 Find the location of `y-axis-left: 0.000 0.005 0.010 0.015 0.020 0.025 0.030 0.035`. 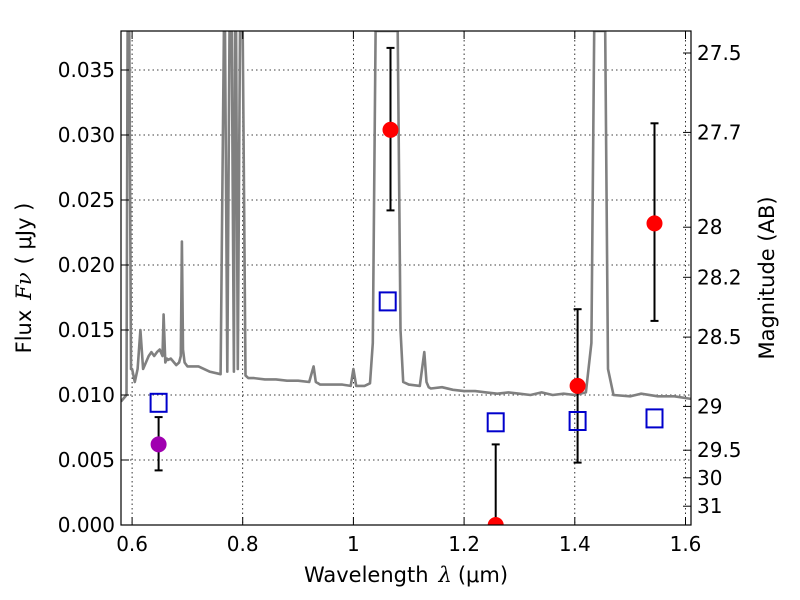

y-axis-left: 0.000 0.005 0.010 0.015 0.020 0.025 0.030 0.035 is located at coordinates (93, 297).